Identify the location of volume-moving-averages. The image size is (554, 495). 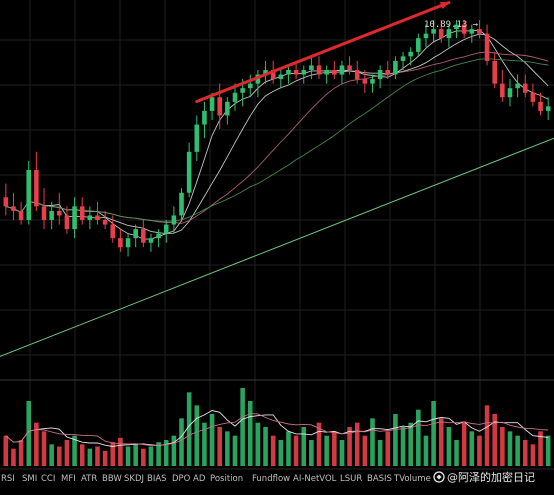
(277, 428).